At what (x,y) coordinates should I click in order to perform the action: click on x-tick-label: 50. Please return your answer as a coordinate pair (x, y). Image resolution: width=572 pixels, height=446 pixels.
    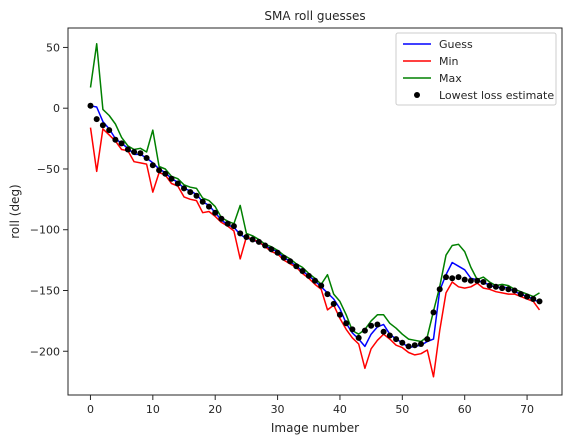
    Looking at the image, I should click on (402, 409).